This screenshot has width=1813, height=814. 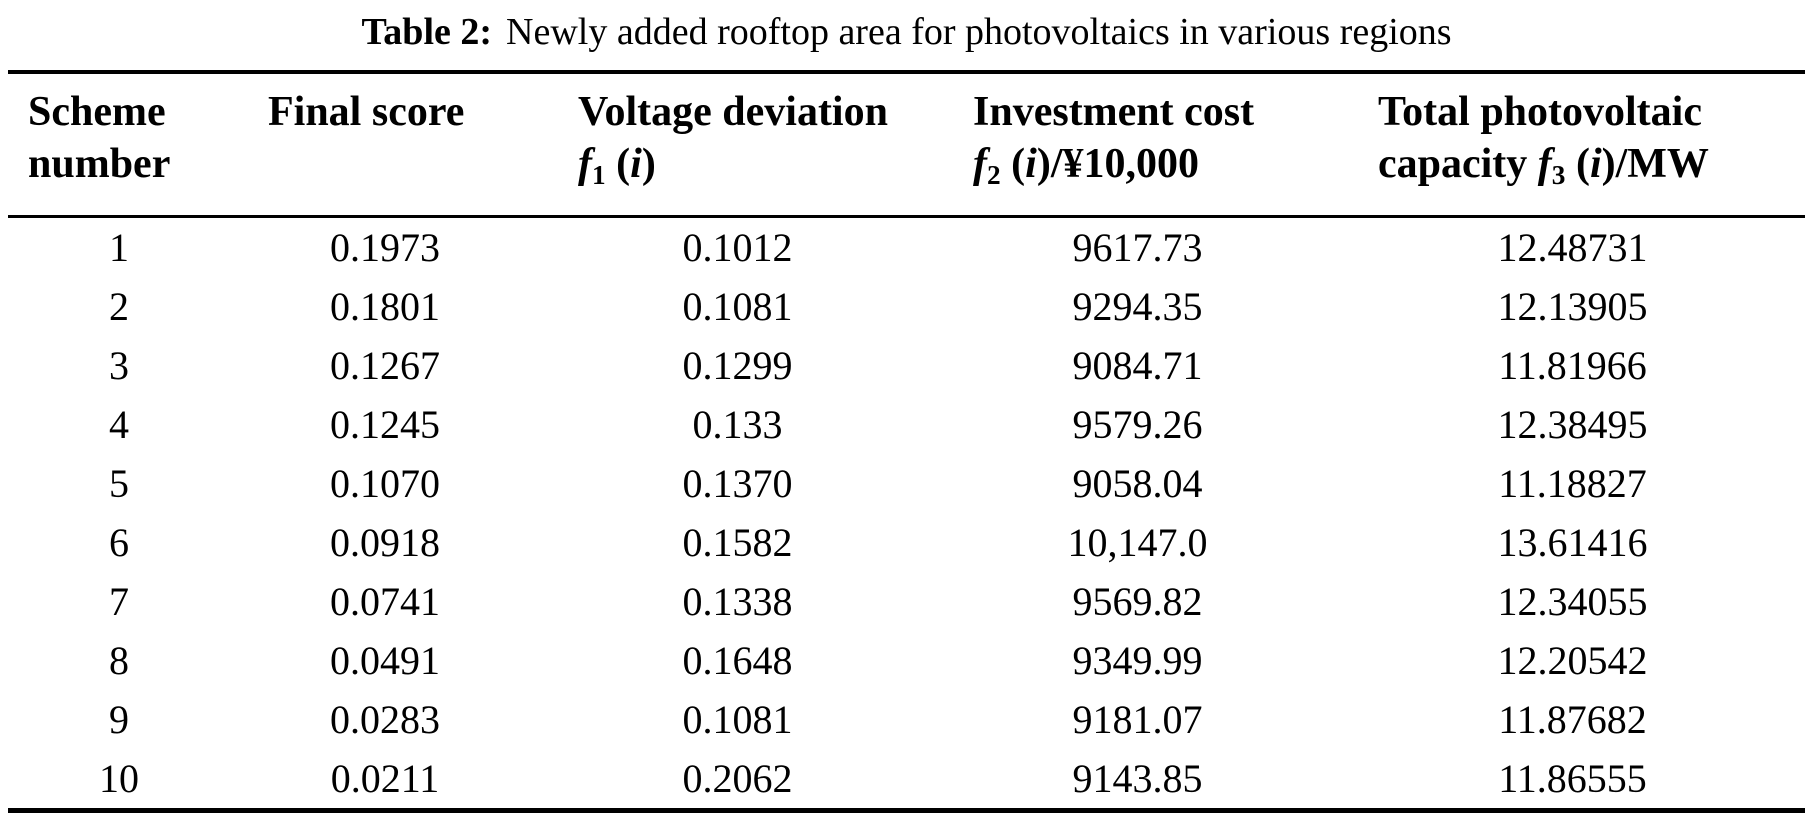 I want to click on col-header-voltage-deviation: Voltage deviation f1 (i), so click(x=737, y=145).